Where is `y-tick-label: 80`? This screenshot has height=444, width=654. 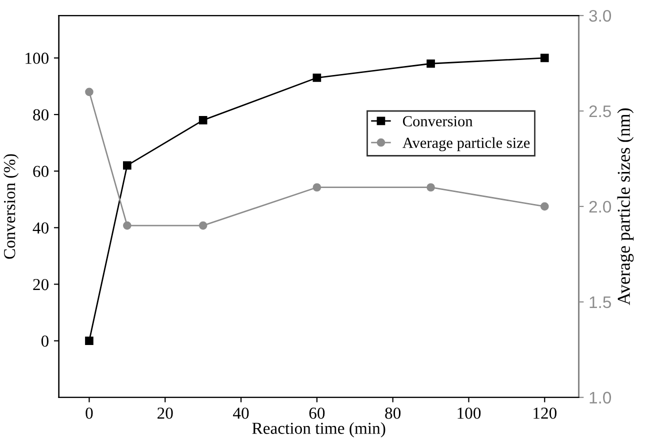 y-tick-label: 80 is located at coordinates (40, 114).